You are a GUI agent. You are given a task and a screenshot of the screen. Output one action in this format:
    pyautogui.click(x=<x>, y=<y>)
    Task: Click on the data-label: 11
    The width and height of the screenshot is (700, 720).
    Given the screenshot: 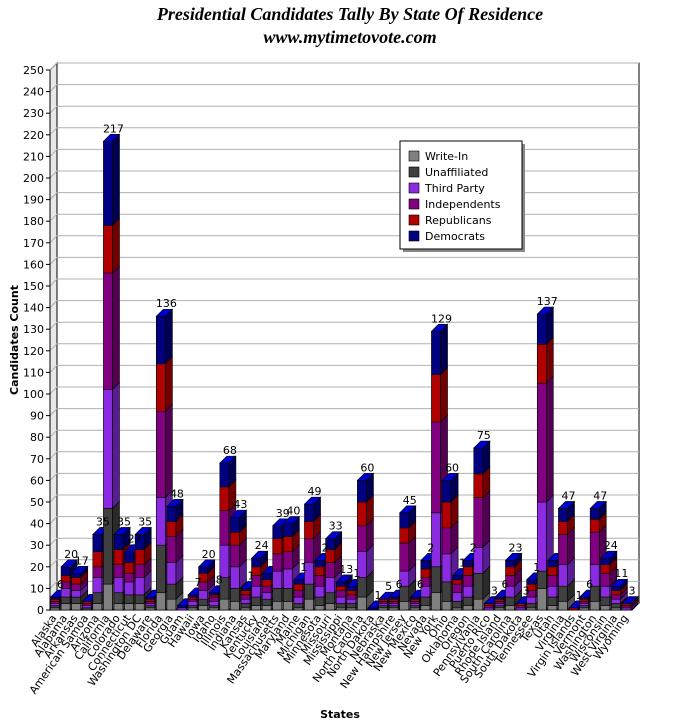 What is the action you would take?
    pyautogui.click(x=621, y=573)
    